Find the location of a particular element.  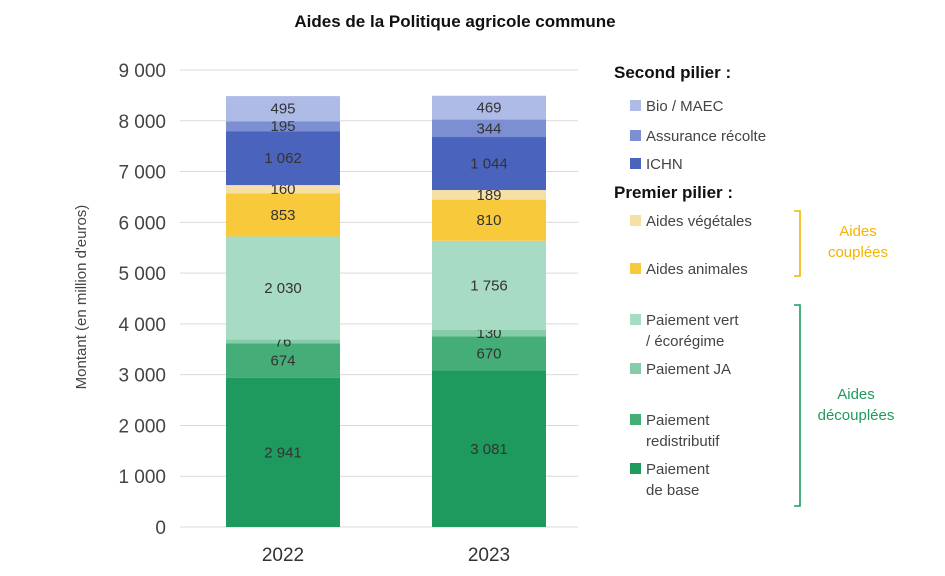

legend-label: ICHN is located at coordinates (664, 164).